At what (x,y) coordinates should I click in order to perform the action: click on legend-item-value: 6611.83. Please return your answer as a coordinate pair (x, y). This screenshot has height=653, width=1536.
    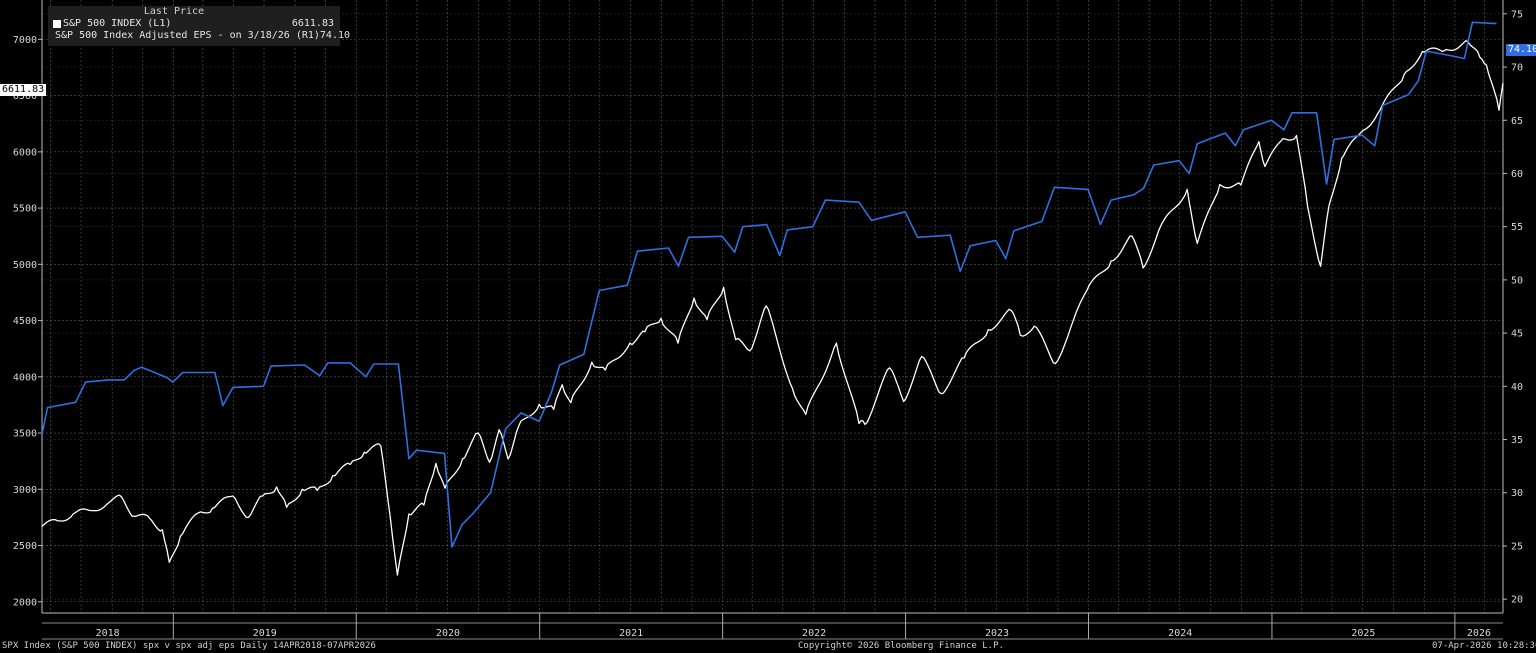
    Looking at the image, I should click on (312, 23).